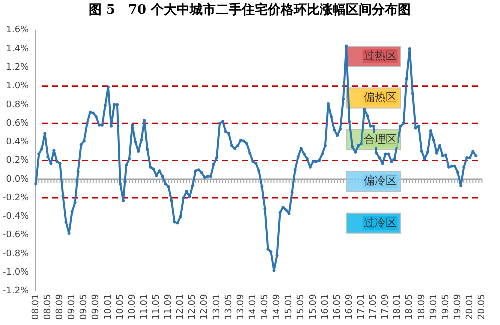 The width and height of the screenshot is (500, 325). What do you see at coordinates (18, 87) in the screenshot?
I see `y-tick-label: 1.0%` at bounding box center [18, 87].